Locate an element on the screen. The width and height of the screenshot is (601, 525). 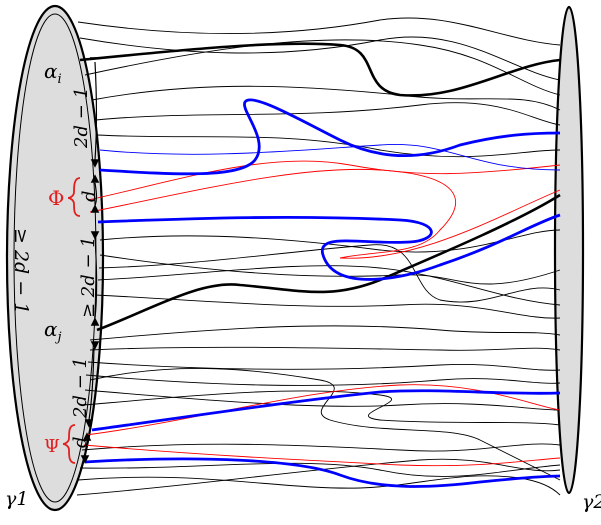
psi-label: Ψ is located at coordinates (52, 446).